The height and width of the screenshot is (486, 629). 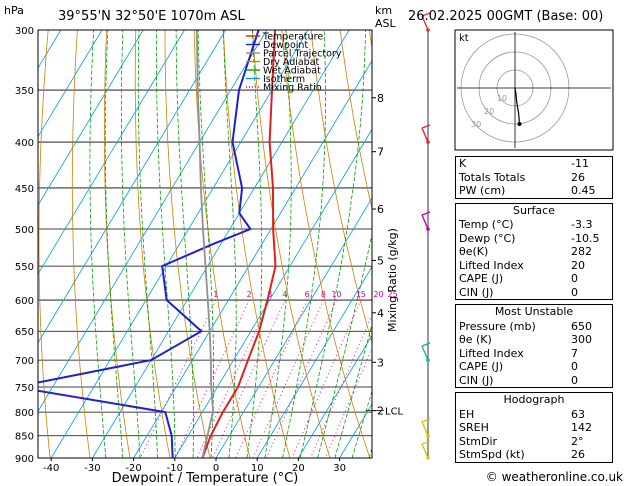 I want to click on most-unstable-index-row: Pressure (mb) 650, so click(x=535, y=326).